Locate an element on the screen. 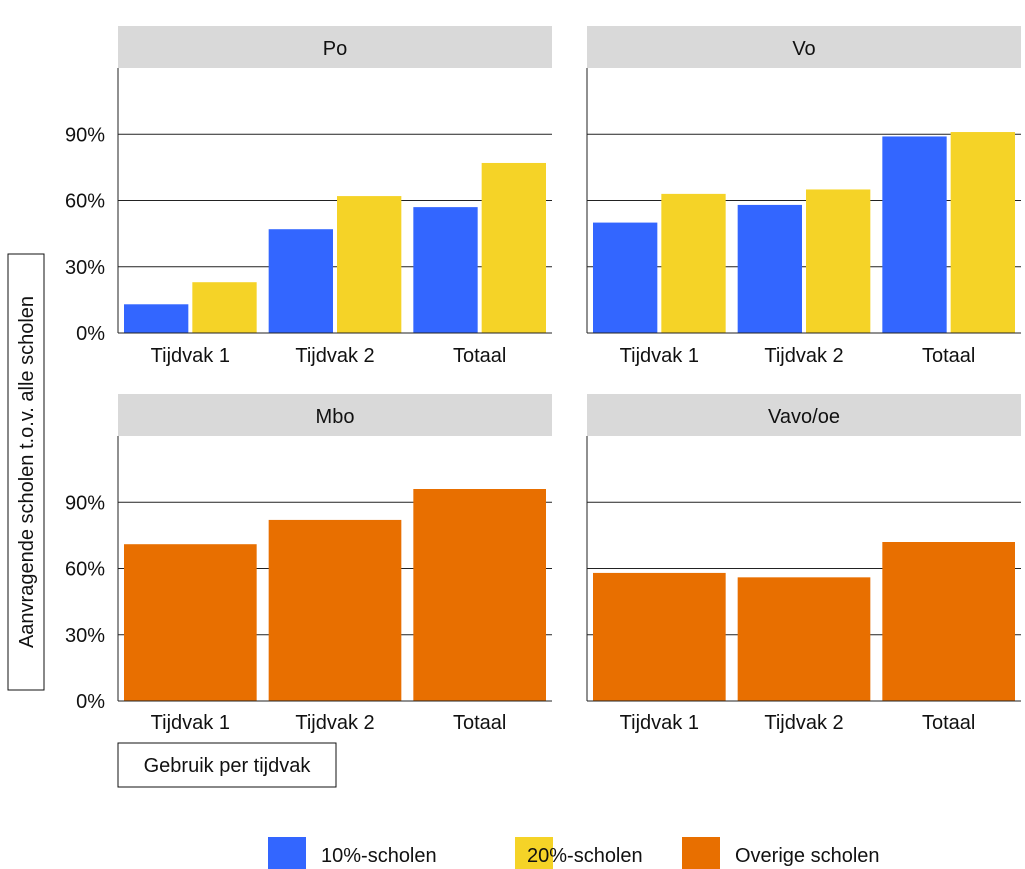 The width and height of the screenshot is (1025, 869). legend-label: 20%-scholen is located at coordinates (585, 856).